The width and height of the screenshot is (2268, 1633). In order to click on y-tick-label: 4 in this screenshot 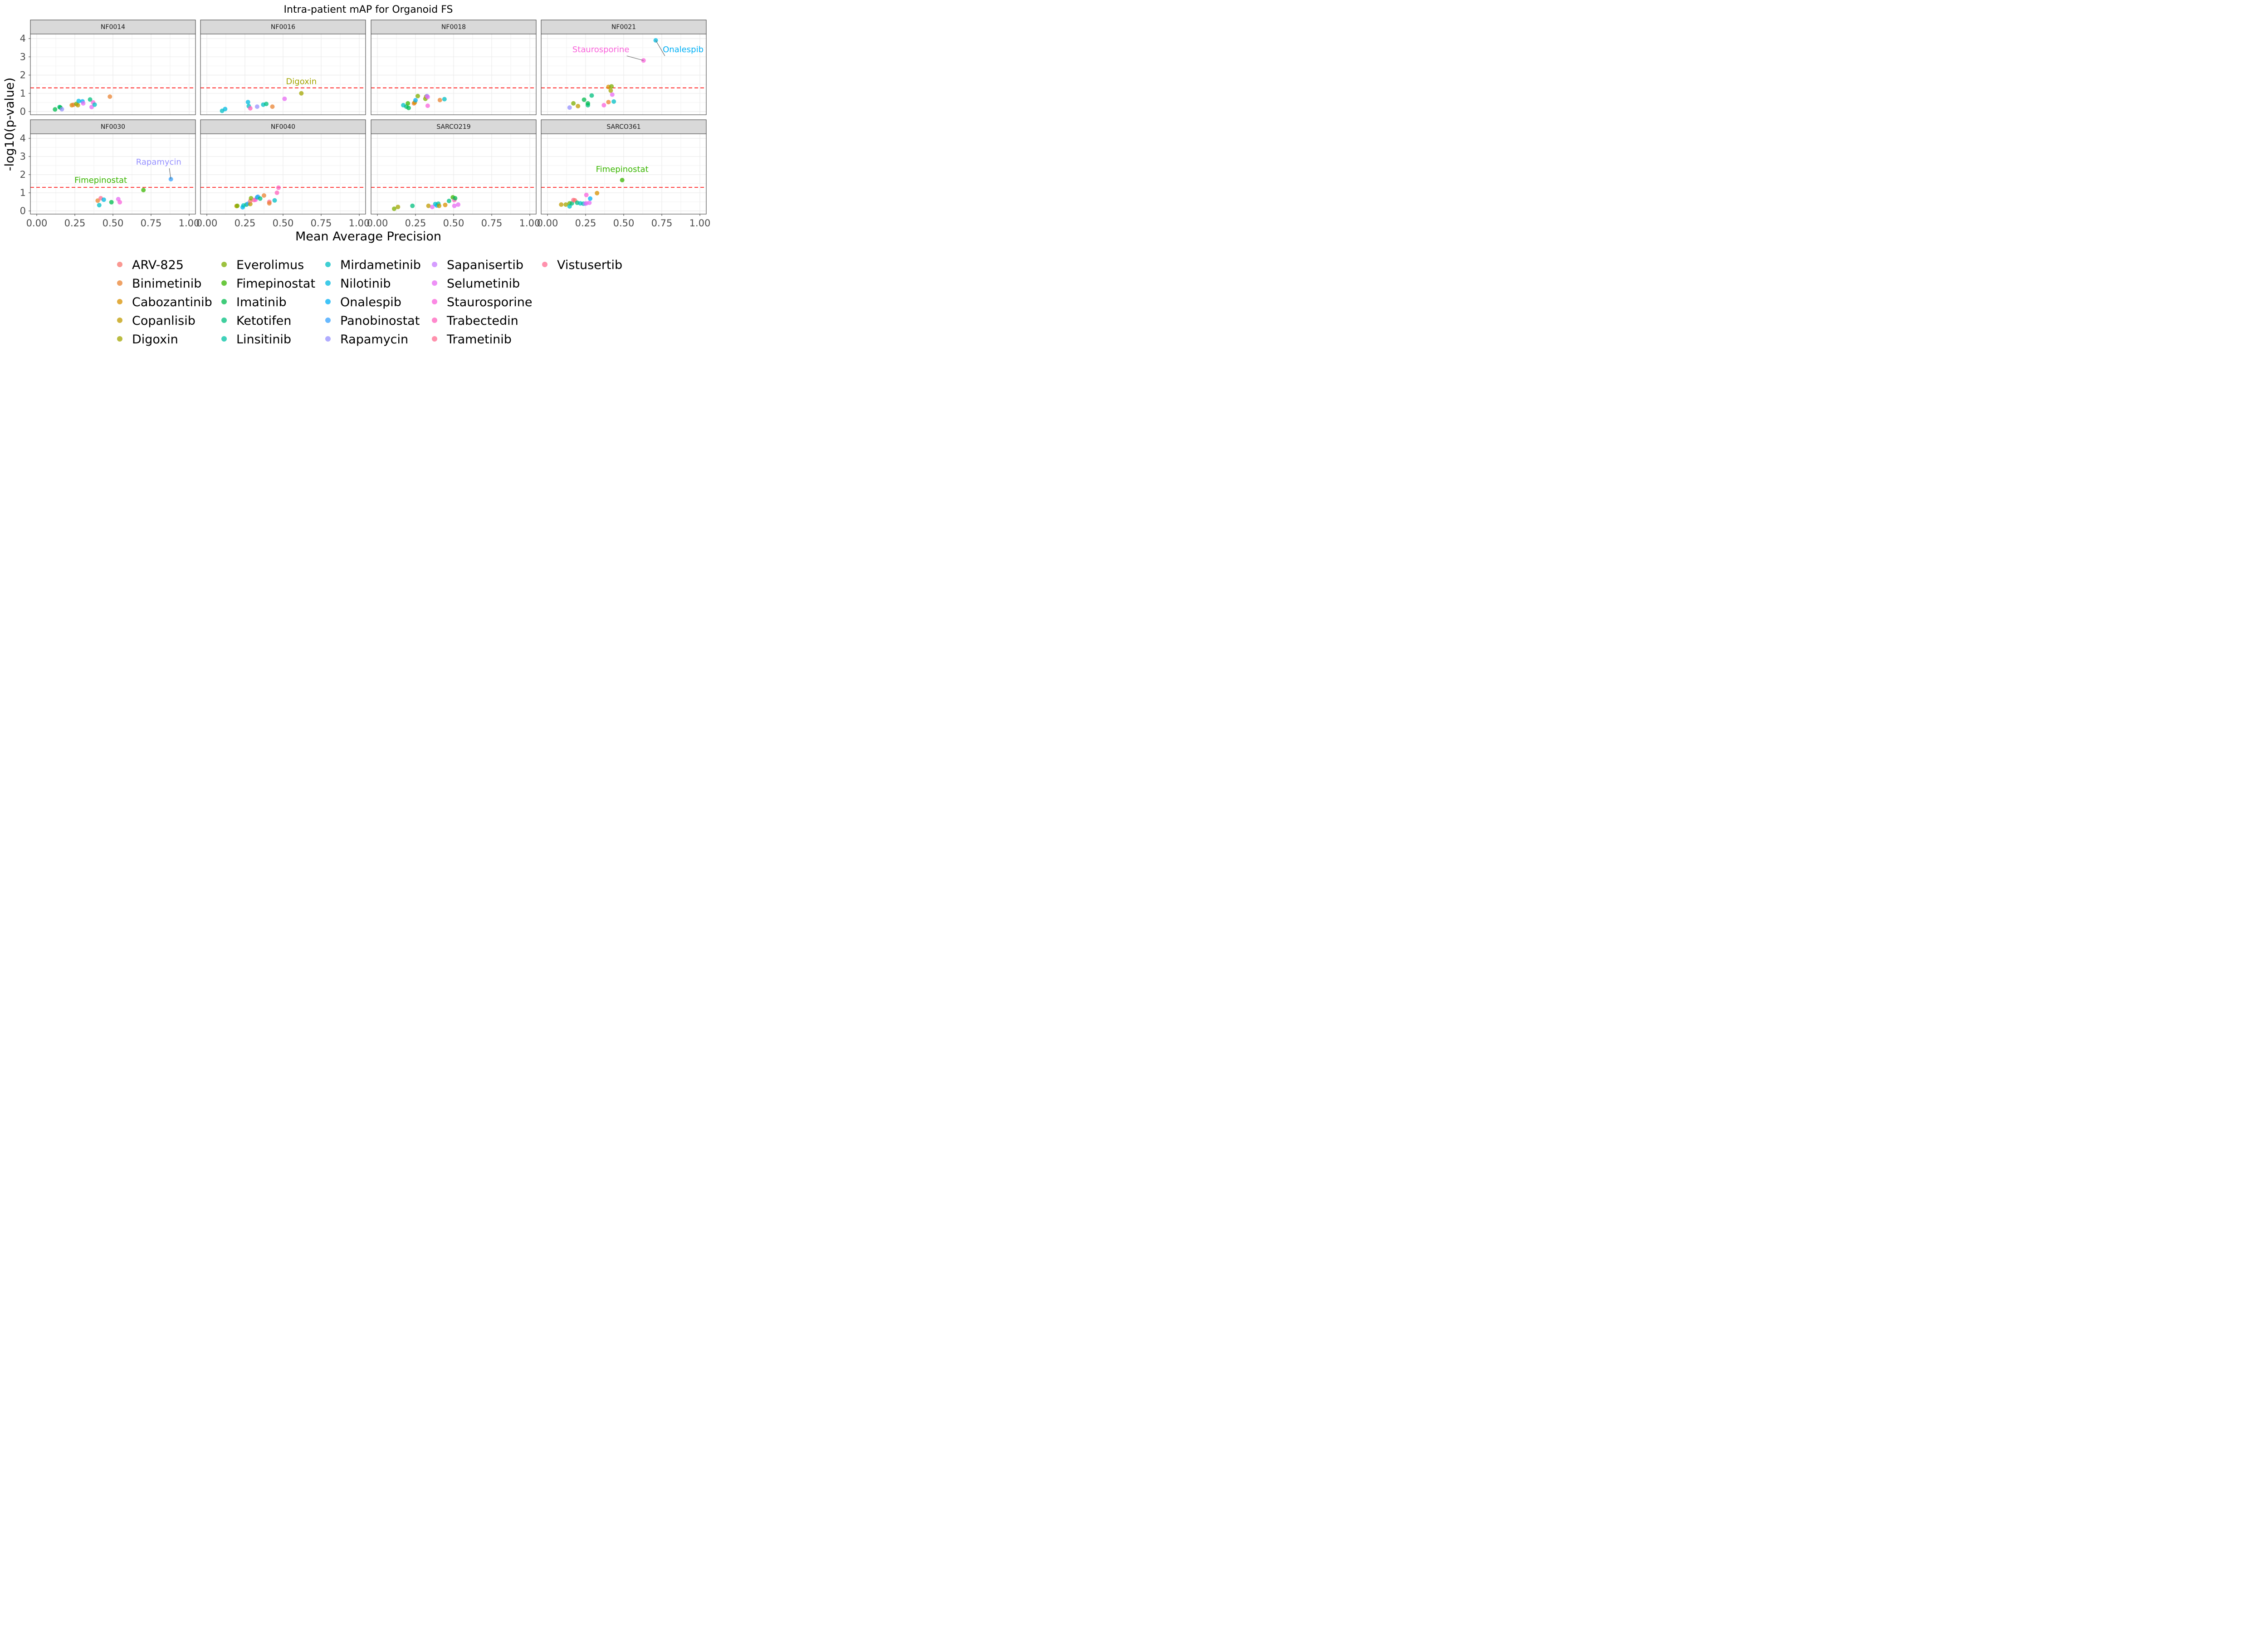, I will do `click(23, 138)`.